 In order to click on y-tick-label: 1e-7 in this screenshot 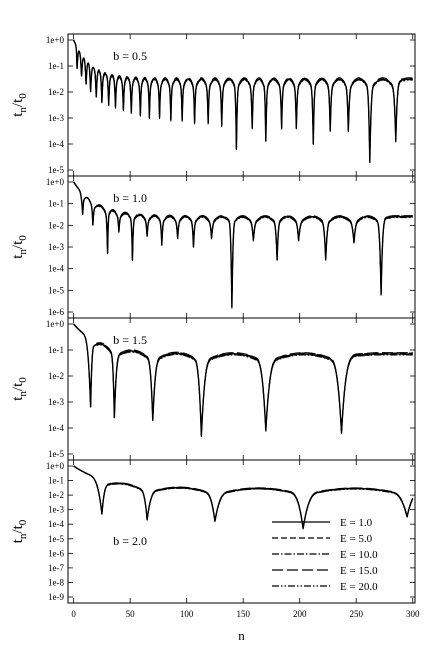, I will do `click(56, 568)`.